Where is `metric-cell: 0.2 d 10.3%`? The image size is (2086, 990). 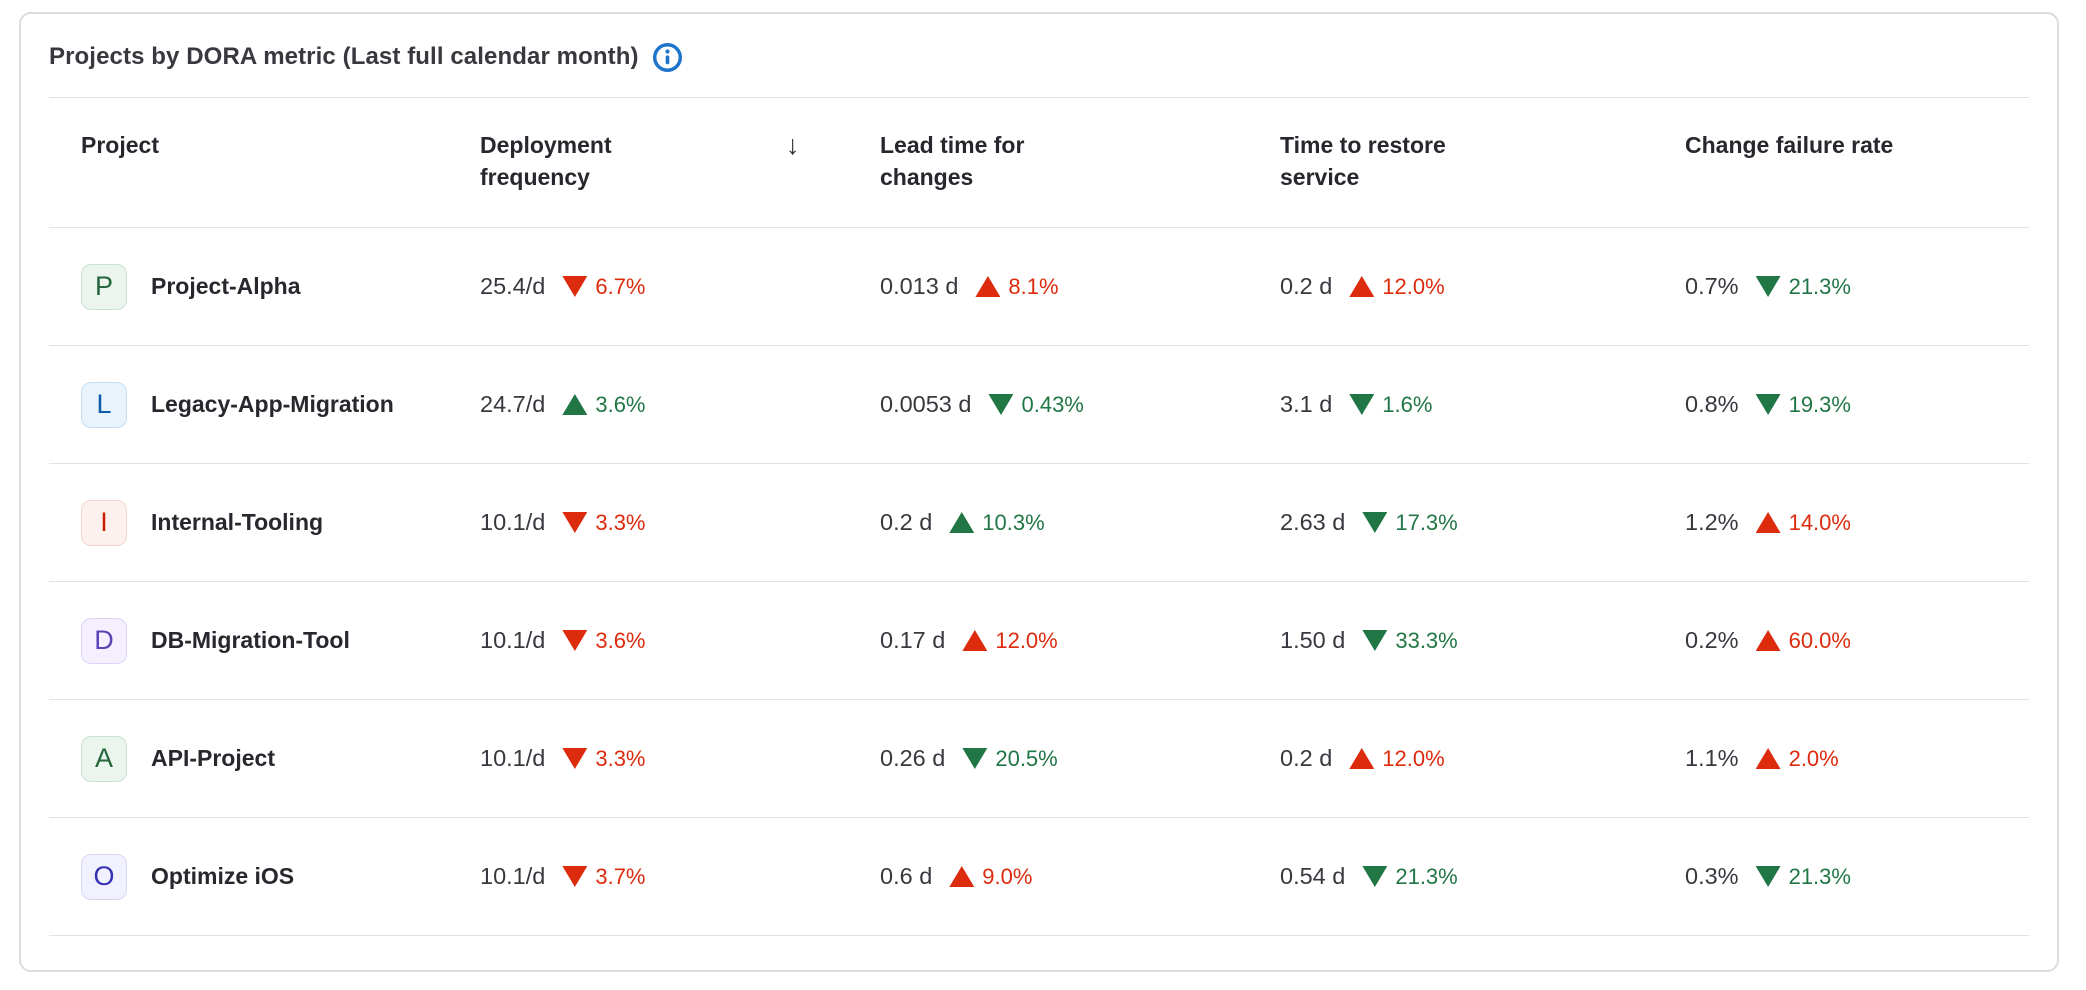
metric-cell: 0.2 d 10.3% is located at coordinates (1080, 522).